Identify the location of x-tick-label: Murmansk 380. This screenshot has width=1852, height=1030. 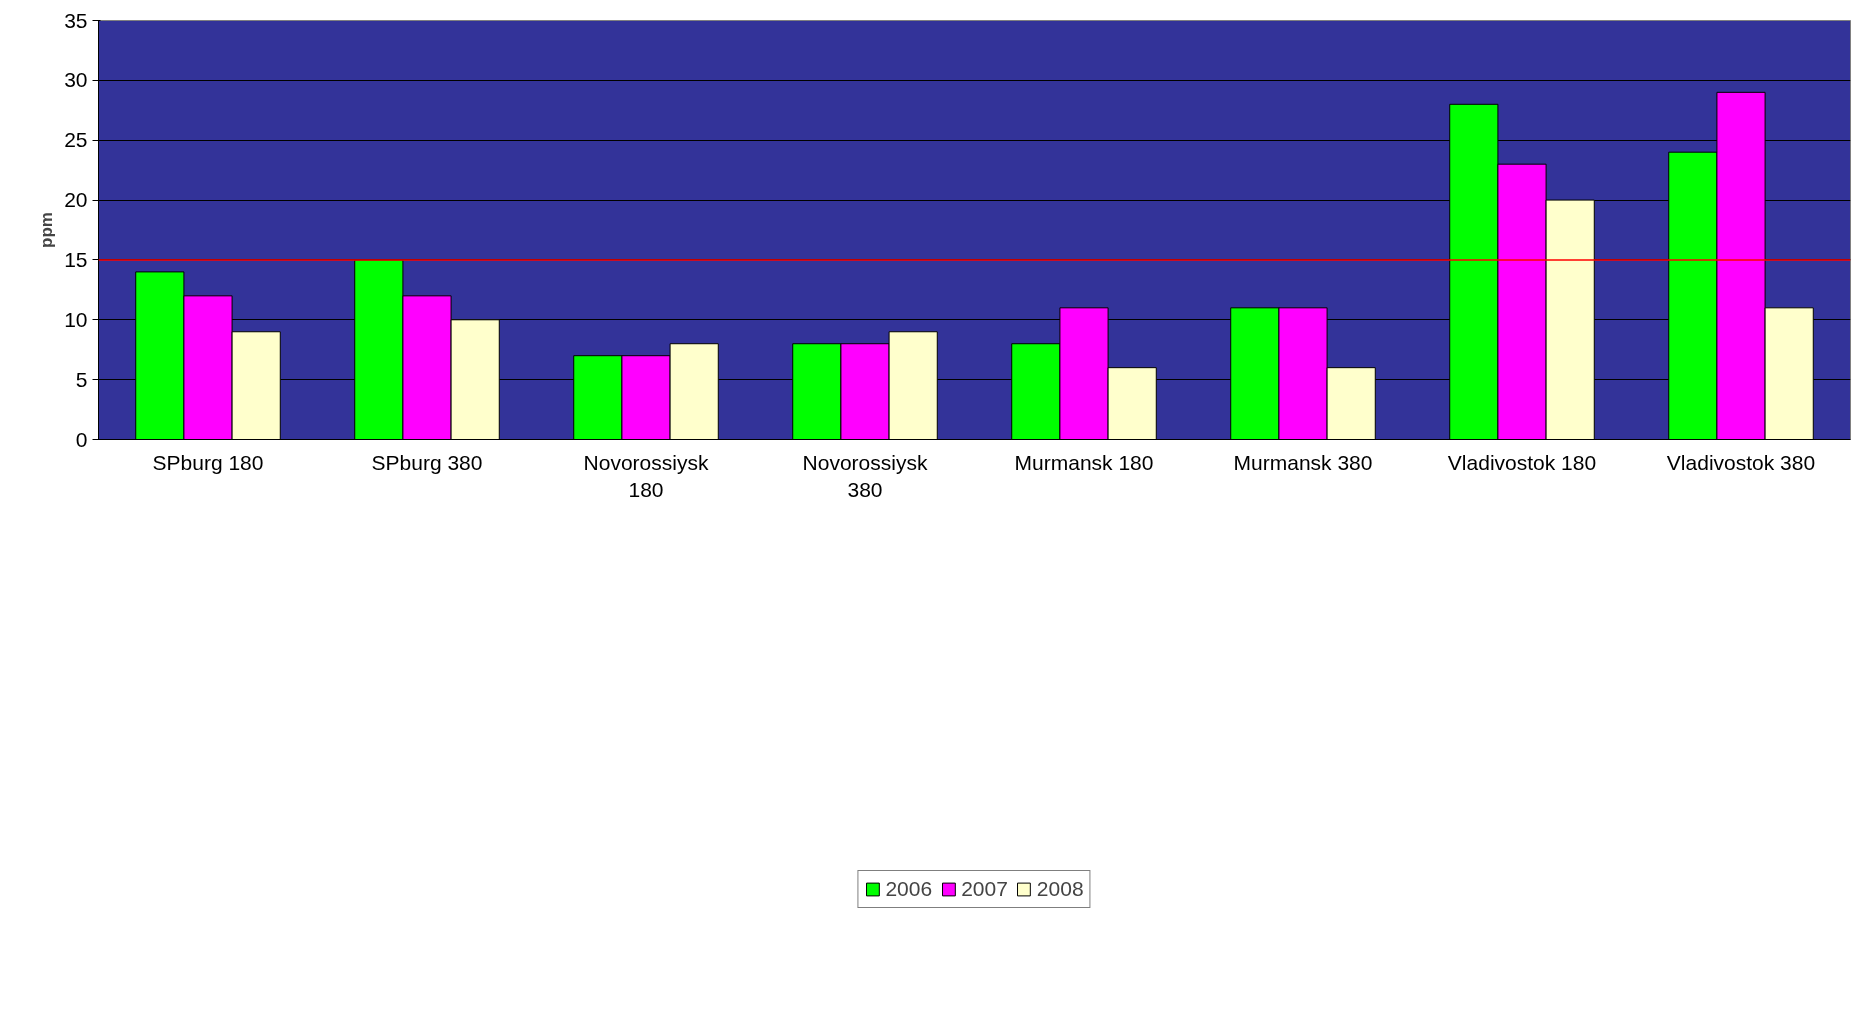
(1303, 462).